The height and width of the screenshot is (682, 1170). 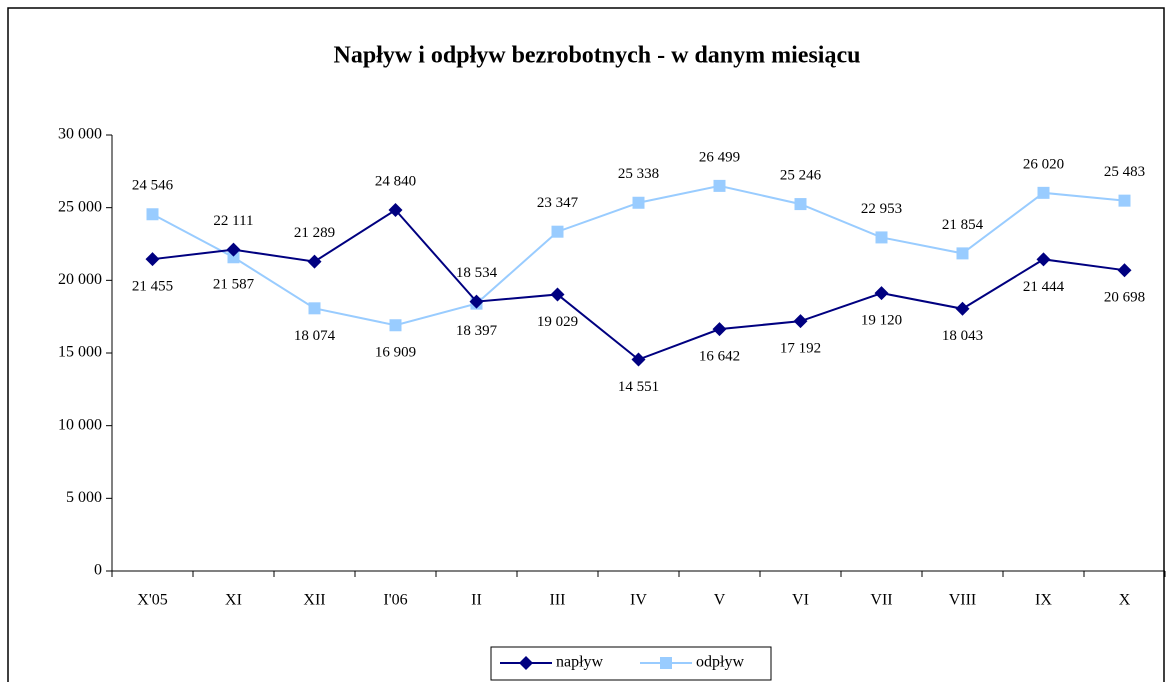 What do you see at coordinates (80, 134) in the screenshot?
I see `y-tick-label: 30 000` at bounding box center [80, 134].